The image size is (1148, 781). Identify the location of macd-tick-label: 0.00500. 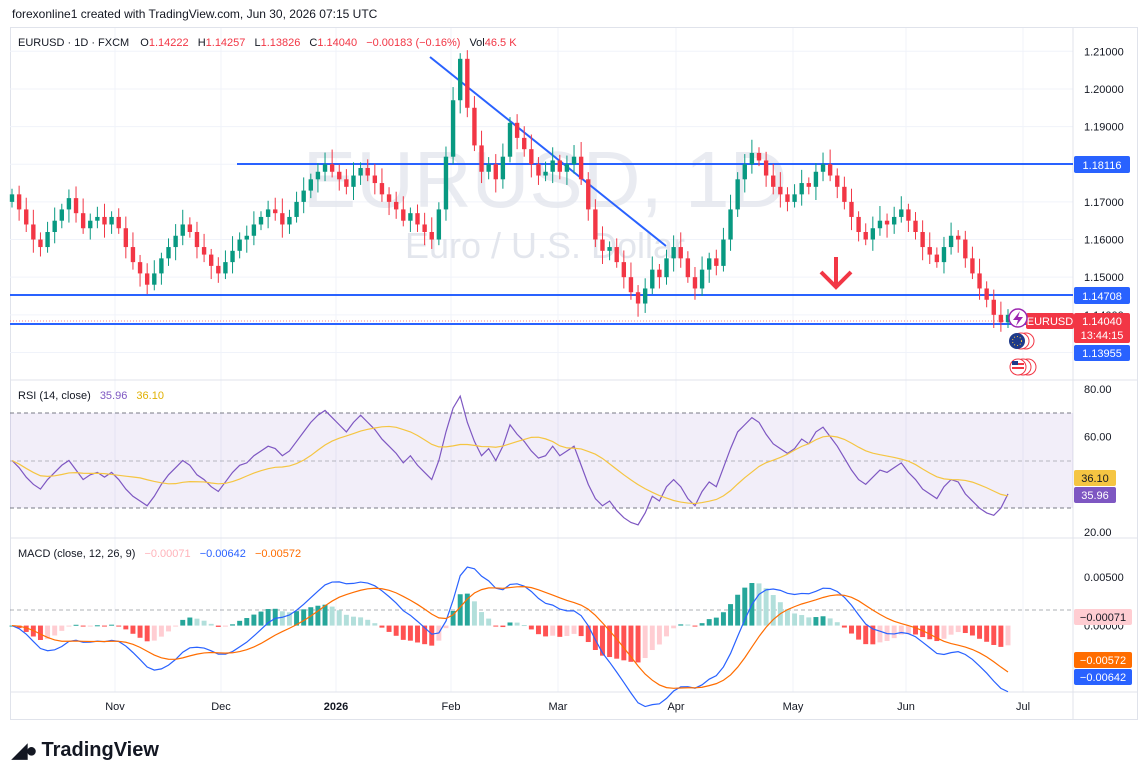
(1104, 578).